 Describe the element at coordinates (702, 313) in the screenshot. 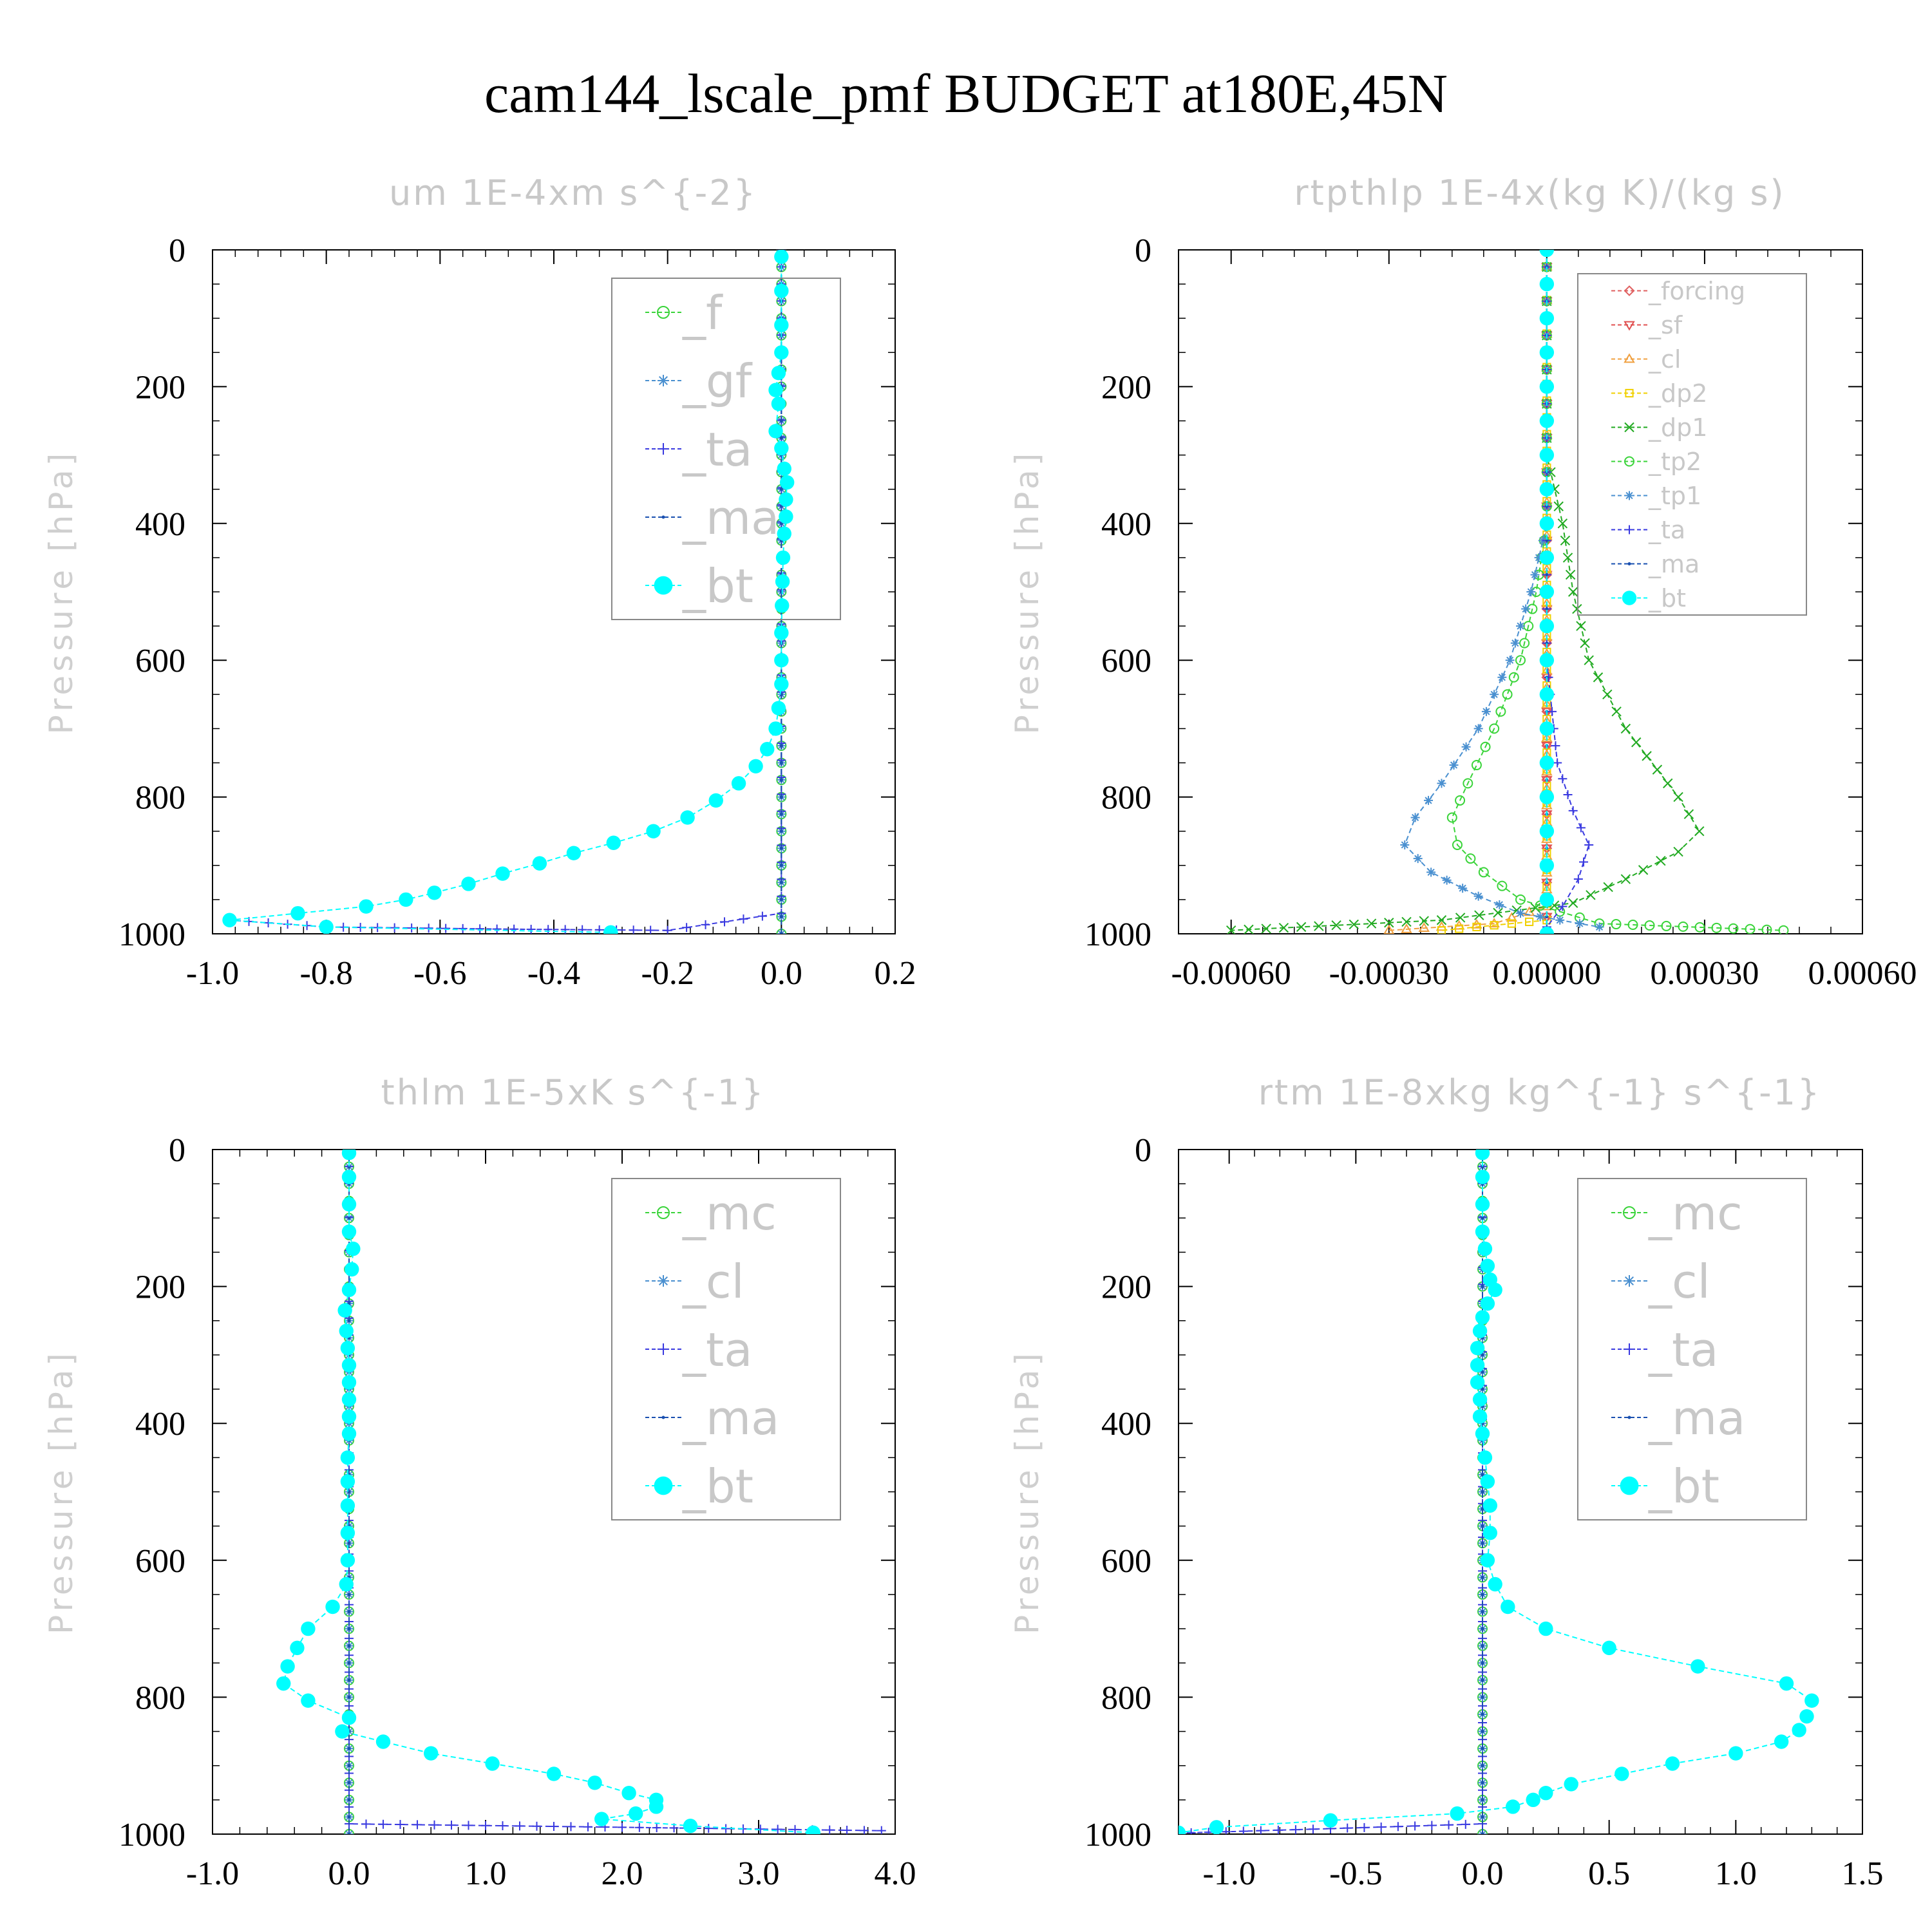

I see `legend-entry-text: _f` at that location.